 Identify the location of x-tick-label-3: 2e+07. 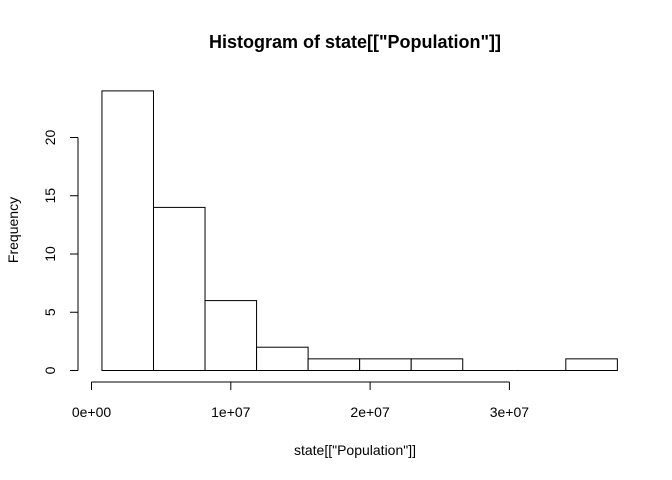
(370, 412).